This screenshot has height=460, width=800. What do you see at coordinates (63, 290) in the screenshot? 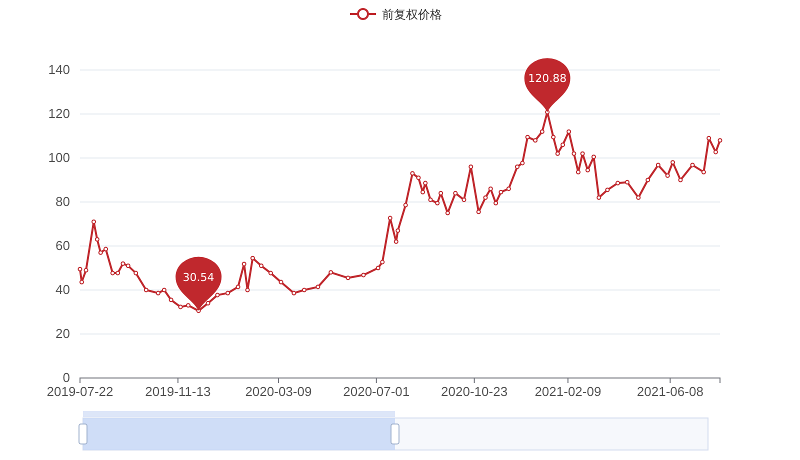
I see `y-tick-label: 40` at bounding box center [63, 290].